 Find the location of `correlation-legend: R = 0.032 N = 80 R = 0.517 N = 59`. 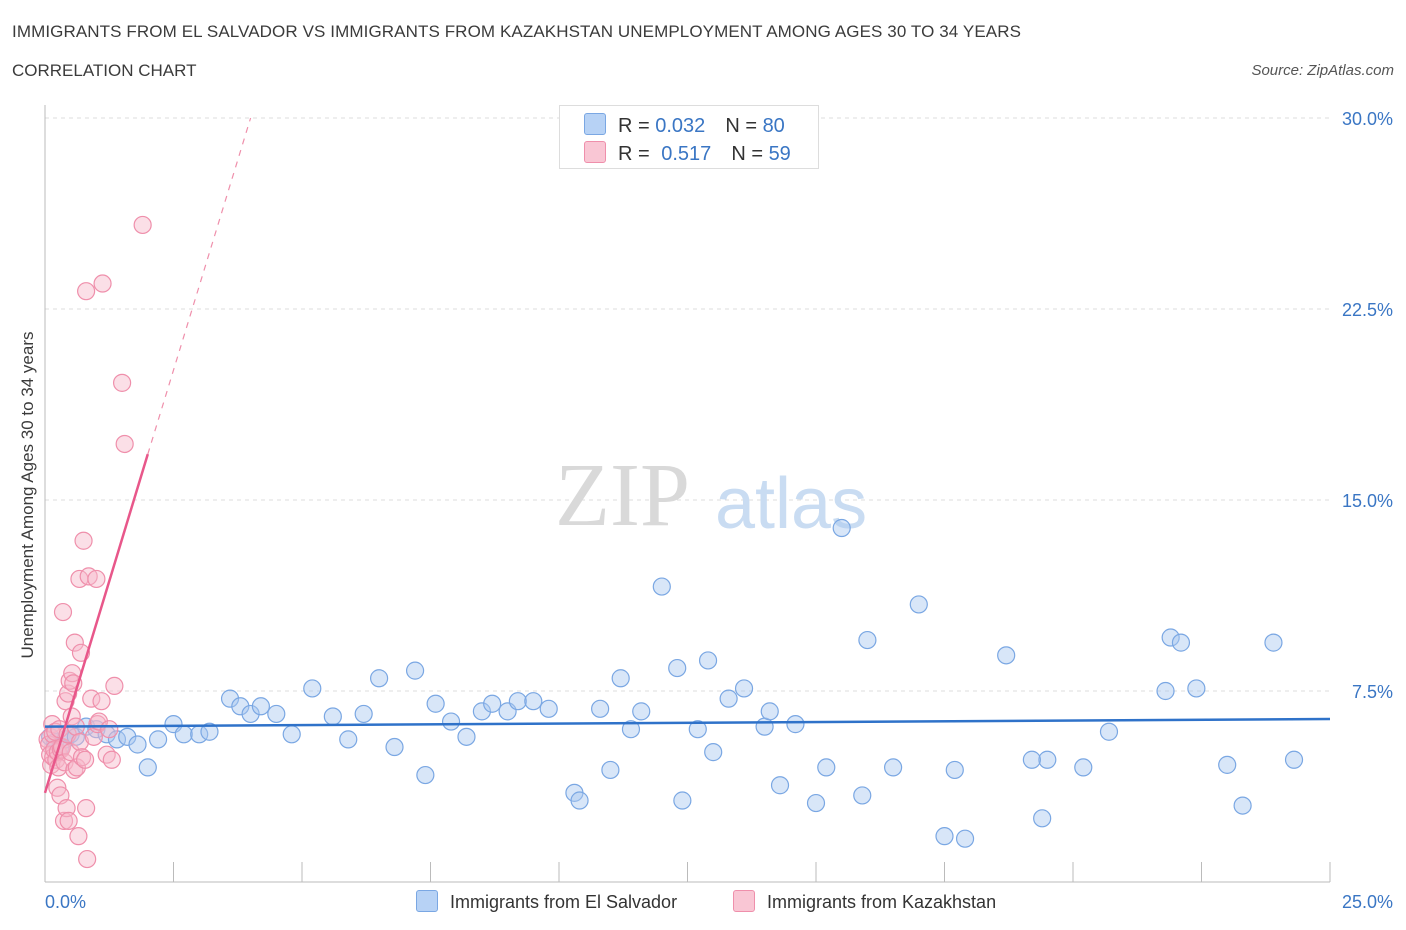

correlation-legend: R = 0.032 N = 80 R = 0.517 N = 59 is located at coordinates (689, 137).